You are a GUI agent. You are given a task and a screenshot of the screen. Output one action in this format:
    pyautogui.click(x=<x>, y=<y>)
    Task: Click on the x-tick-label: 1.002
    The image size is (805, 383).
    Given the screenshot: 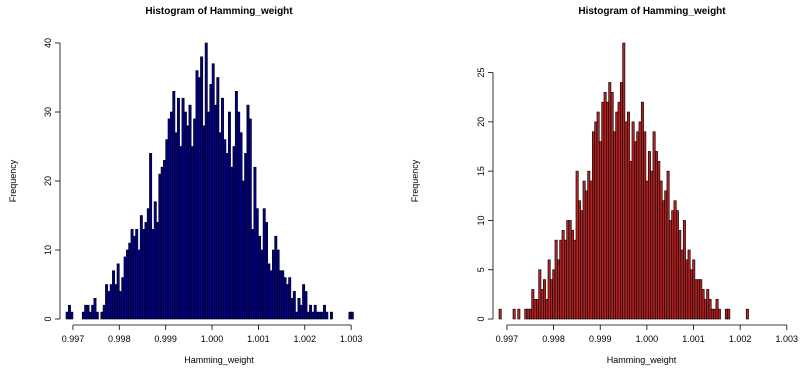 What is the action you would take?
    pyautogui.click(x=740, y=339)
    